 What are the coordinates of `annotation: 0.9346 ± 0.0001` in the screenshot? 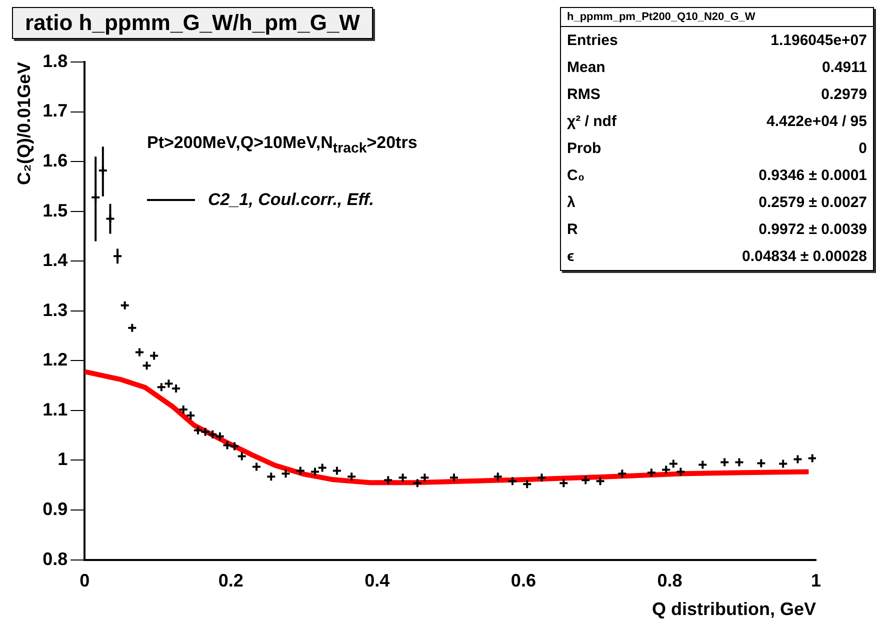 It's located at (813, 176).